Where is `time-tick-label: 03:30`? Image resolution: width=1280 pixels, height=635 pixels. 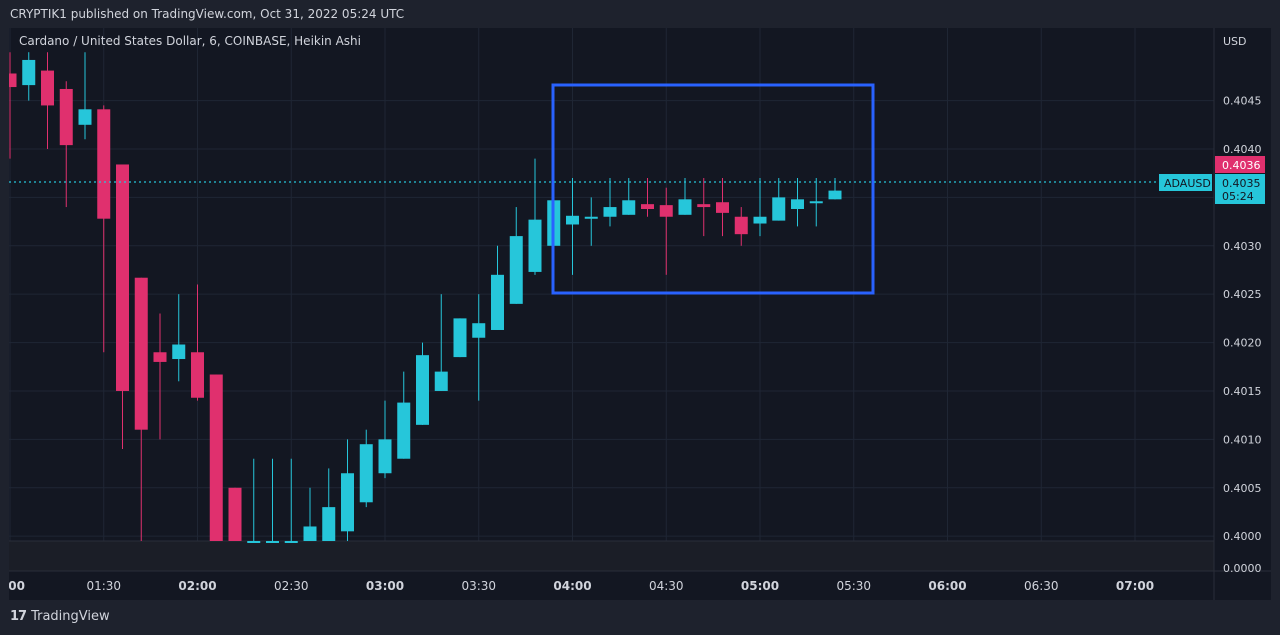
time-tick-label: 03:30 is located at coordinates (478, 586).